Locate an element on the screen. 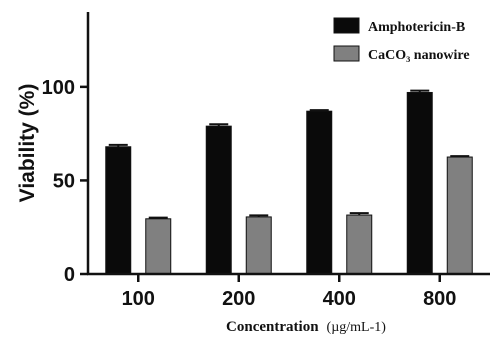 This screenshot has width=501, height=339. y-tick-label: 50 is located at coordinates (64, 181).